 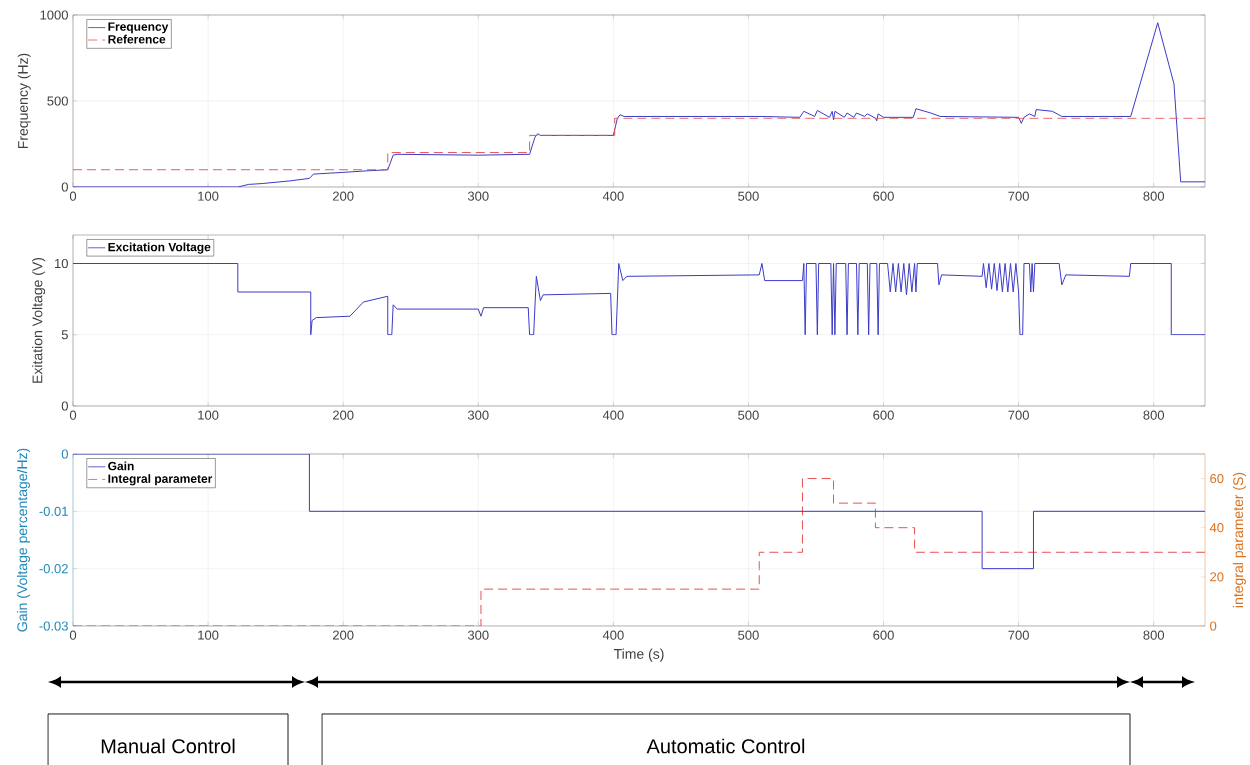 What do you see at coordinates (53, 511) in the screenshot?
I see `y-tick-label: -0.01` at bounding box center [53, 511].